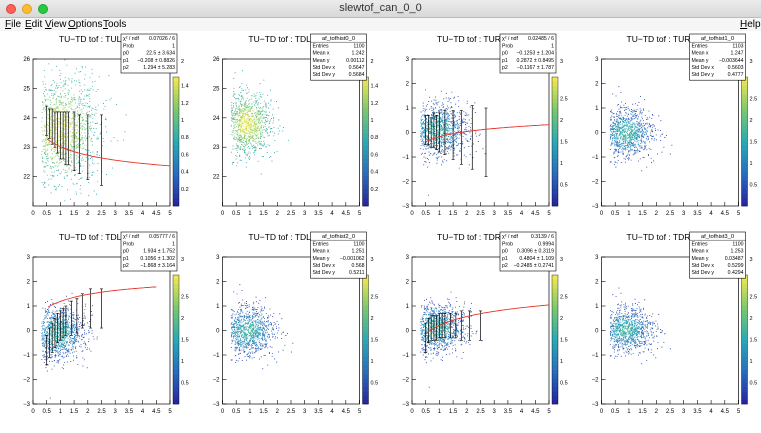 Image resolution: width=761 pixels, height=433 pixels. I want to click on stats-key: Mean y, so click(700, 61).